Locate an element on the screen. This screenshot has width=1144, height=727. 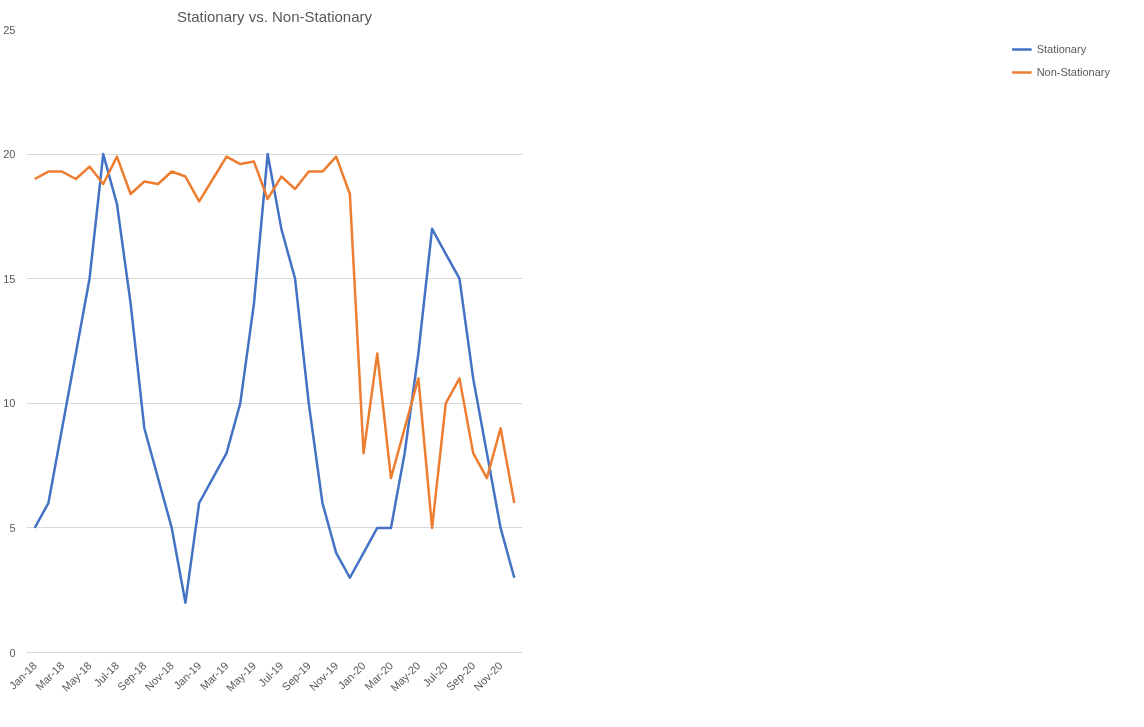
y-tick-label: 0 is located at coordinates (12, 652).